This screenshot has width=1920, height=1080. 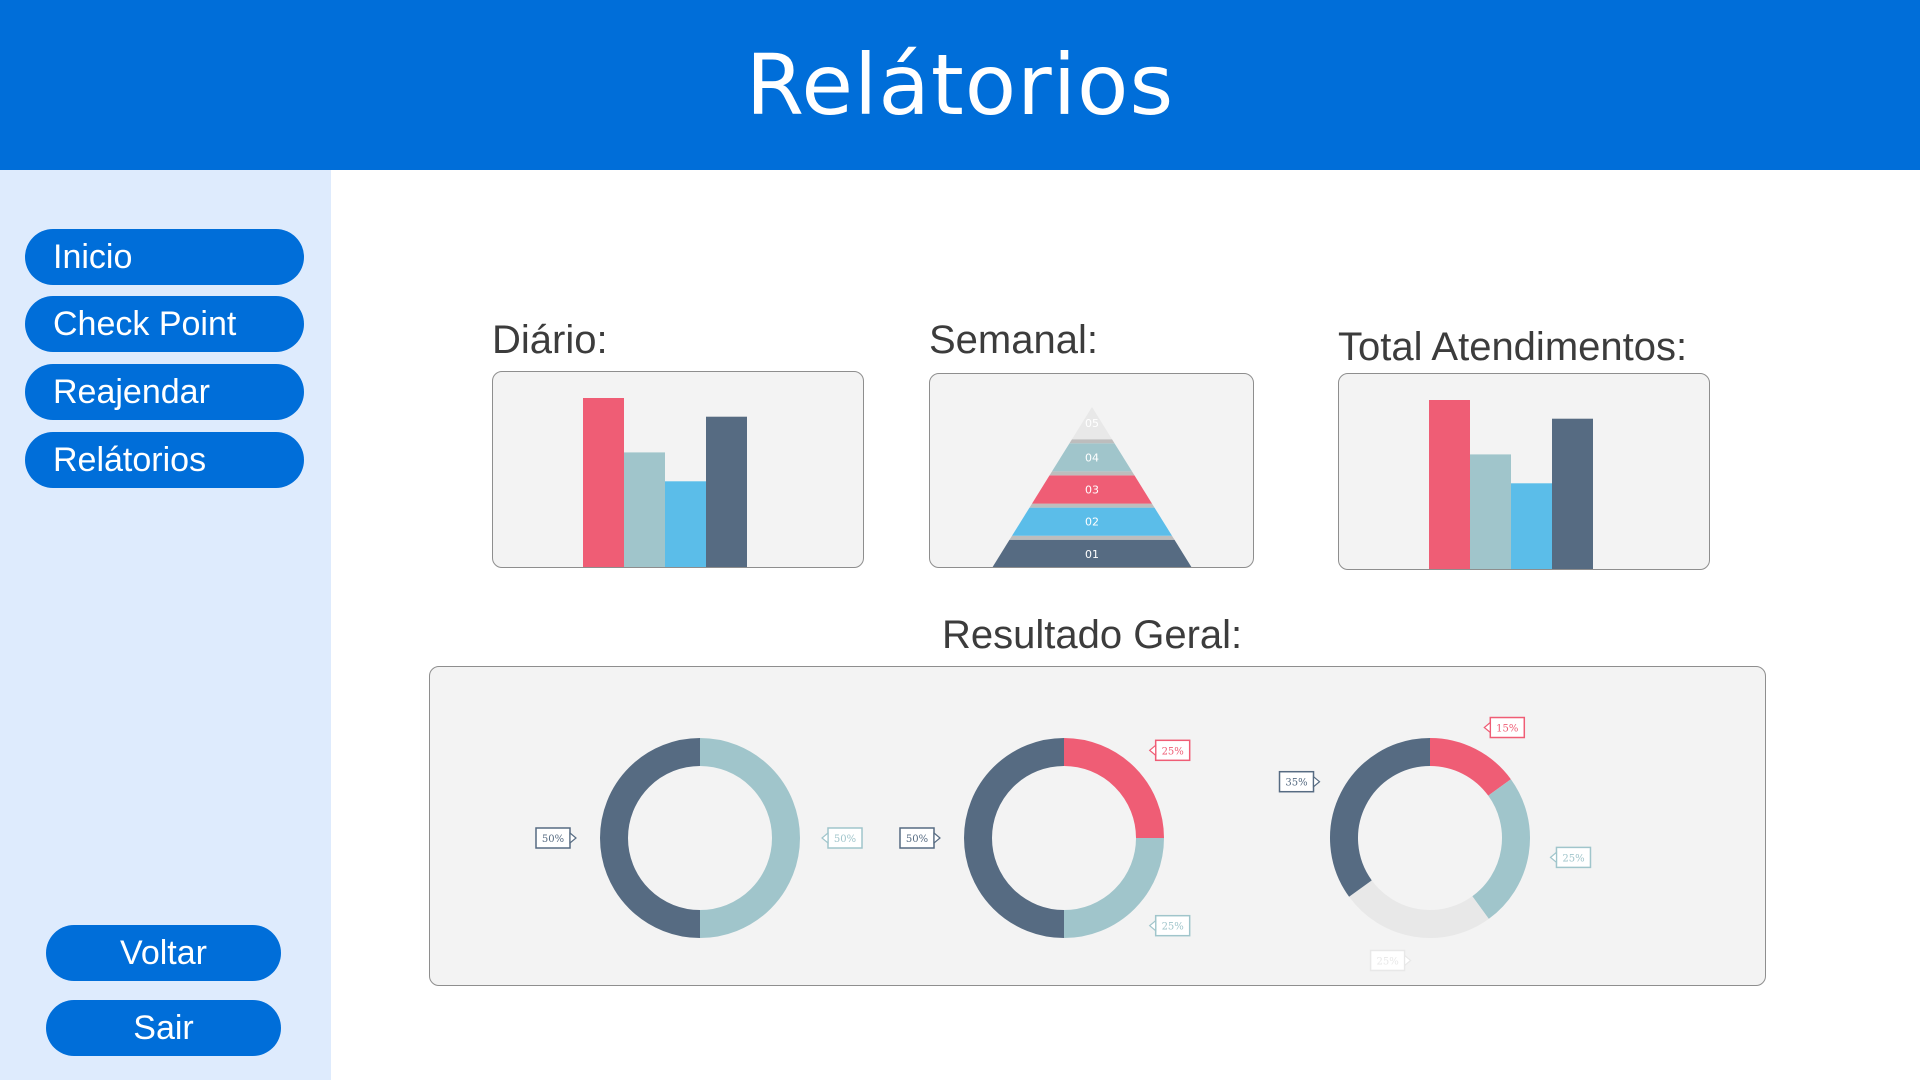 What do you see at coordinates (1013, 340) in the screenshot?
I see `weekly-title: Semanal:` at bounding box center [1013, 340].